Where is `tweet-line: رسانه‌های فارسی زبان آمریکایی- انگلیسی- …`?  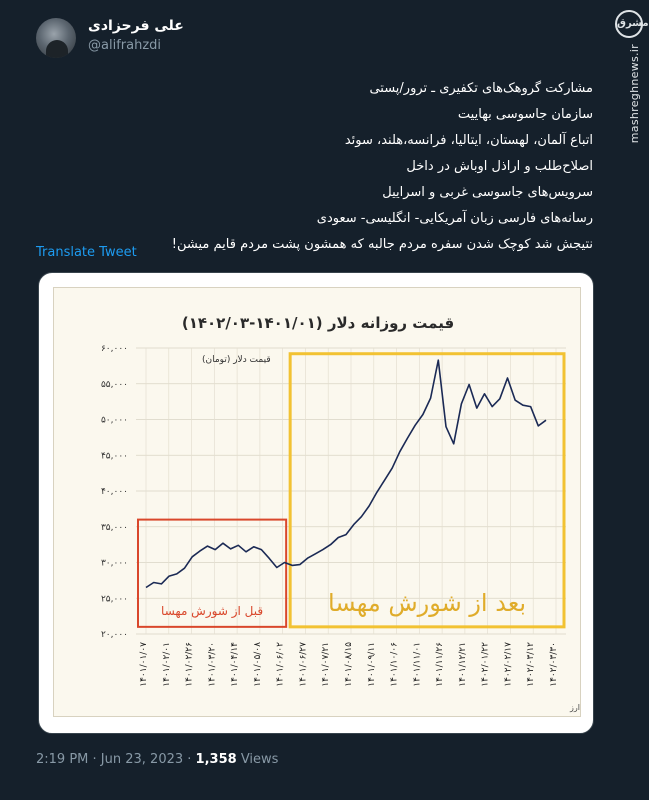 tweet-line: رسانه‌های فارسی زبان آمریکایی- انگلیسی- … is located at coordinates (454, 218).